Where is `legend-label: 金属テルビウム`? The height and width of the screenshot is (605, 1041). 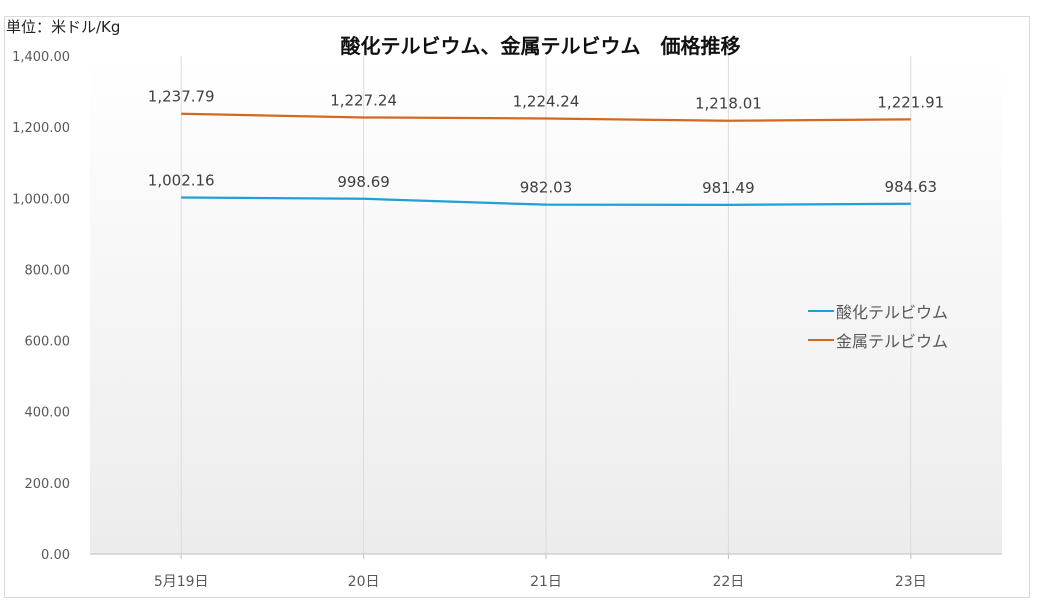 legend-label: 金属テルビウム is located at coordinates (892, 341).